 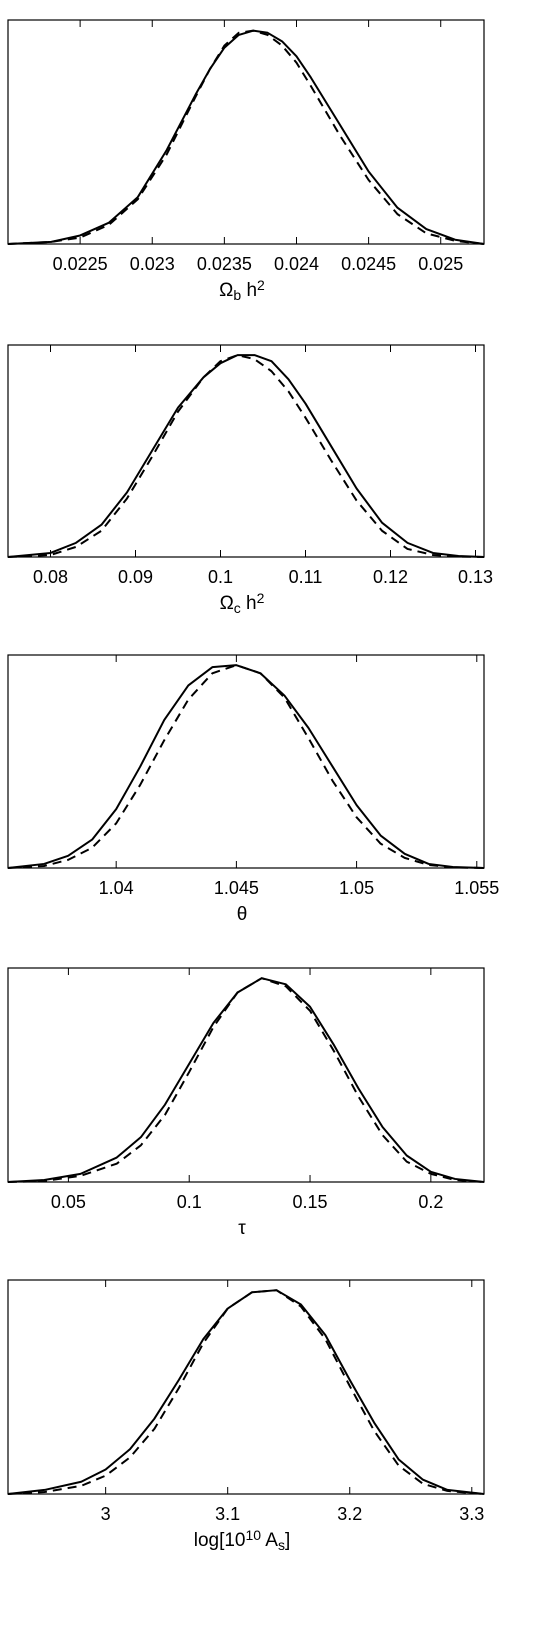 I want to click on x-tick-label: 0.0245, so click(x=368, y=264).